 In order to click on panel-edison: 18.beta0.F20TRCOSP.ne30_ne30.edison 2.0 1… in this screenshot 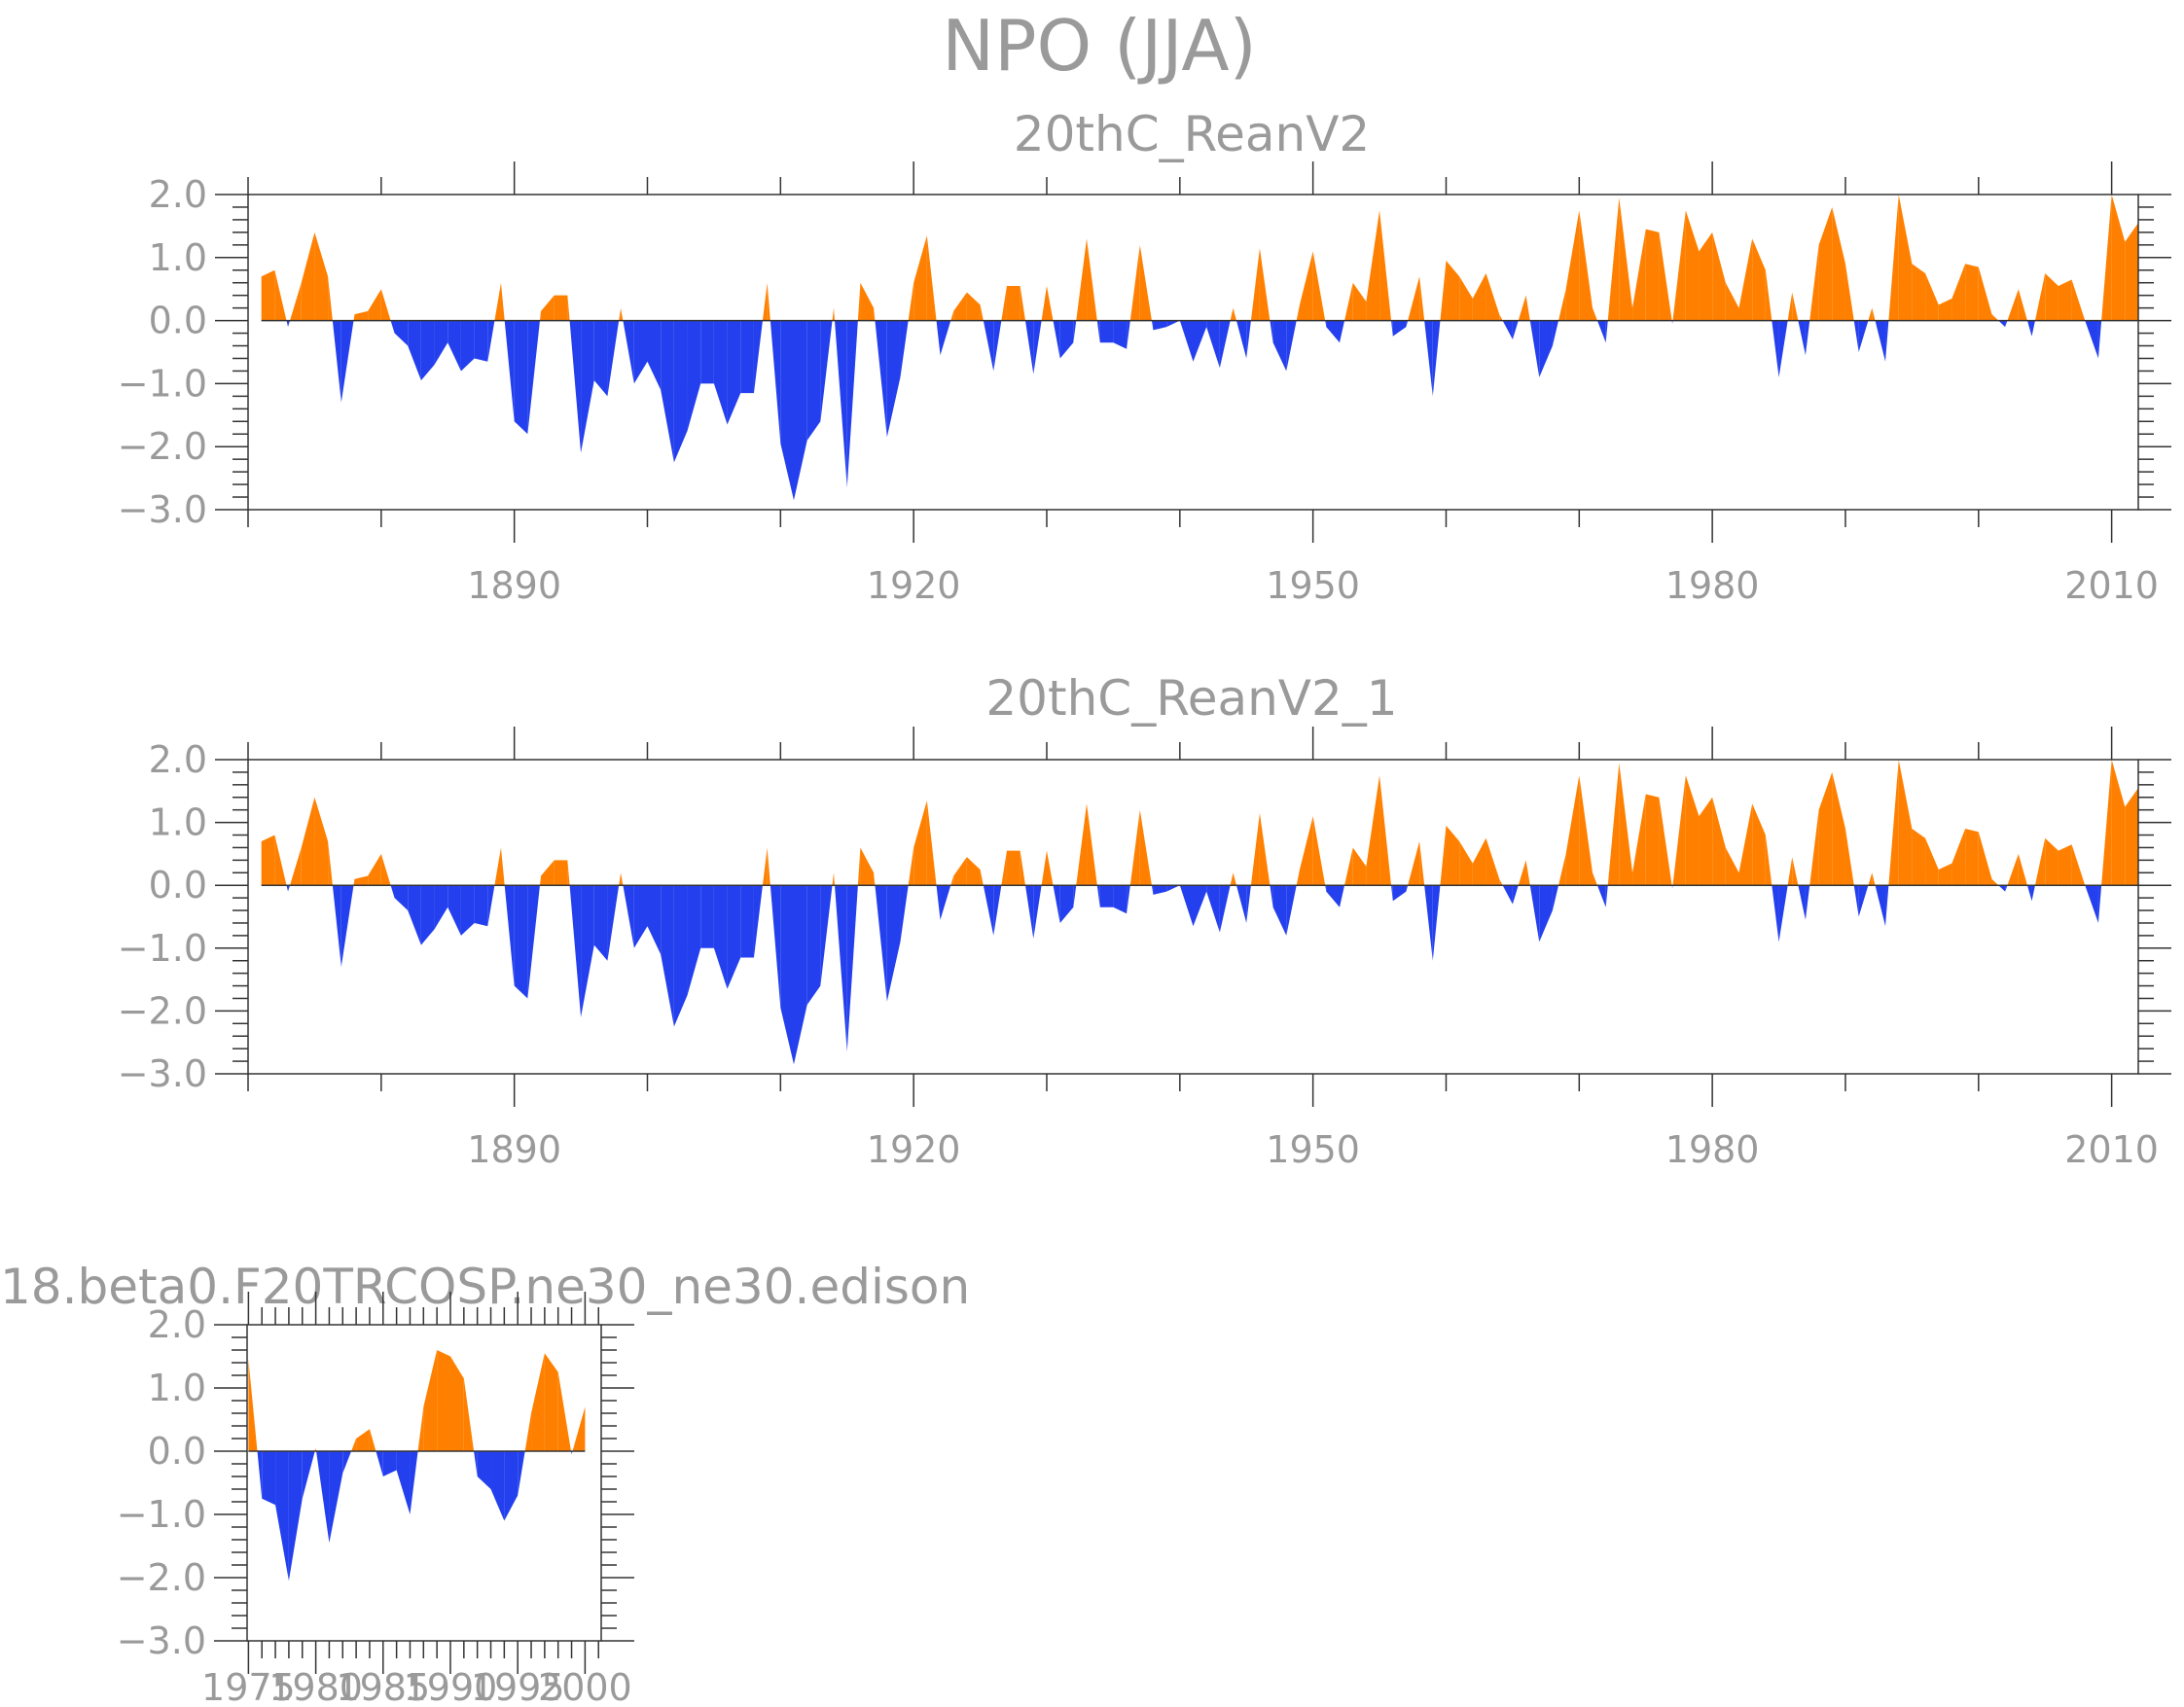, I will do `click(485, 1483)`.